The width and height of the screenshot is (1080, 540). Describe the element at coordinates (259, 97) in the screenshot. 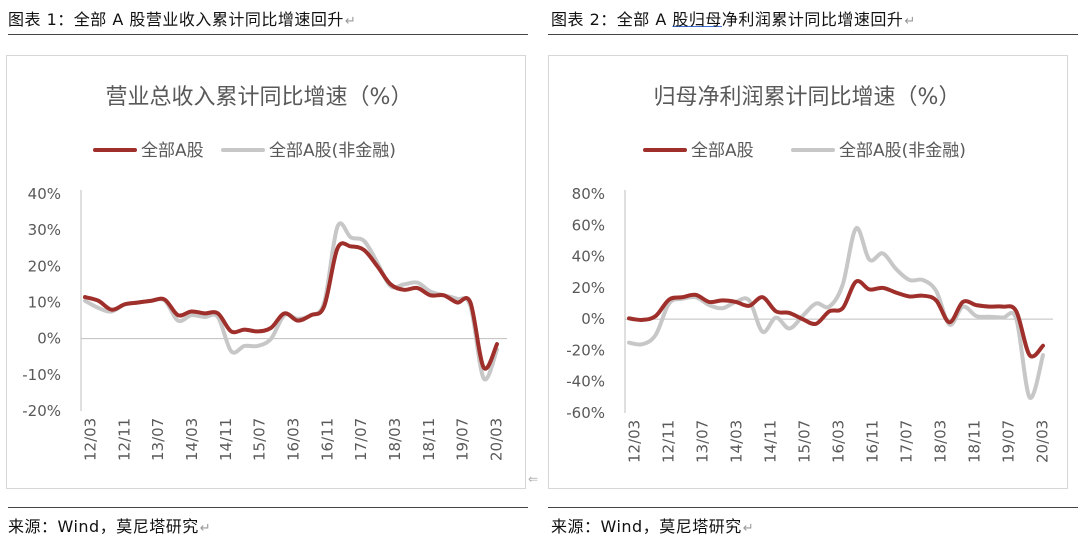

I see `chart-title: 营业总收入累计同比增速（%）` at that location.